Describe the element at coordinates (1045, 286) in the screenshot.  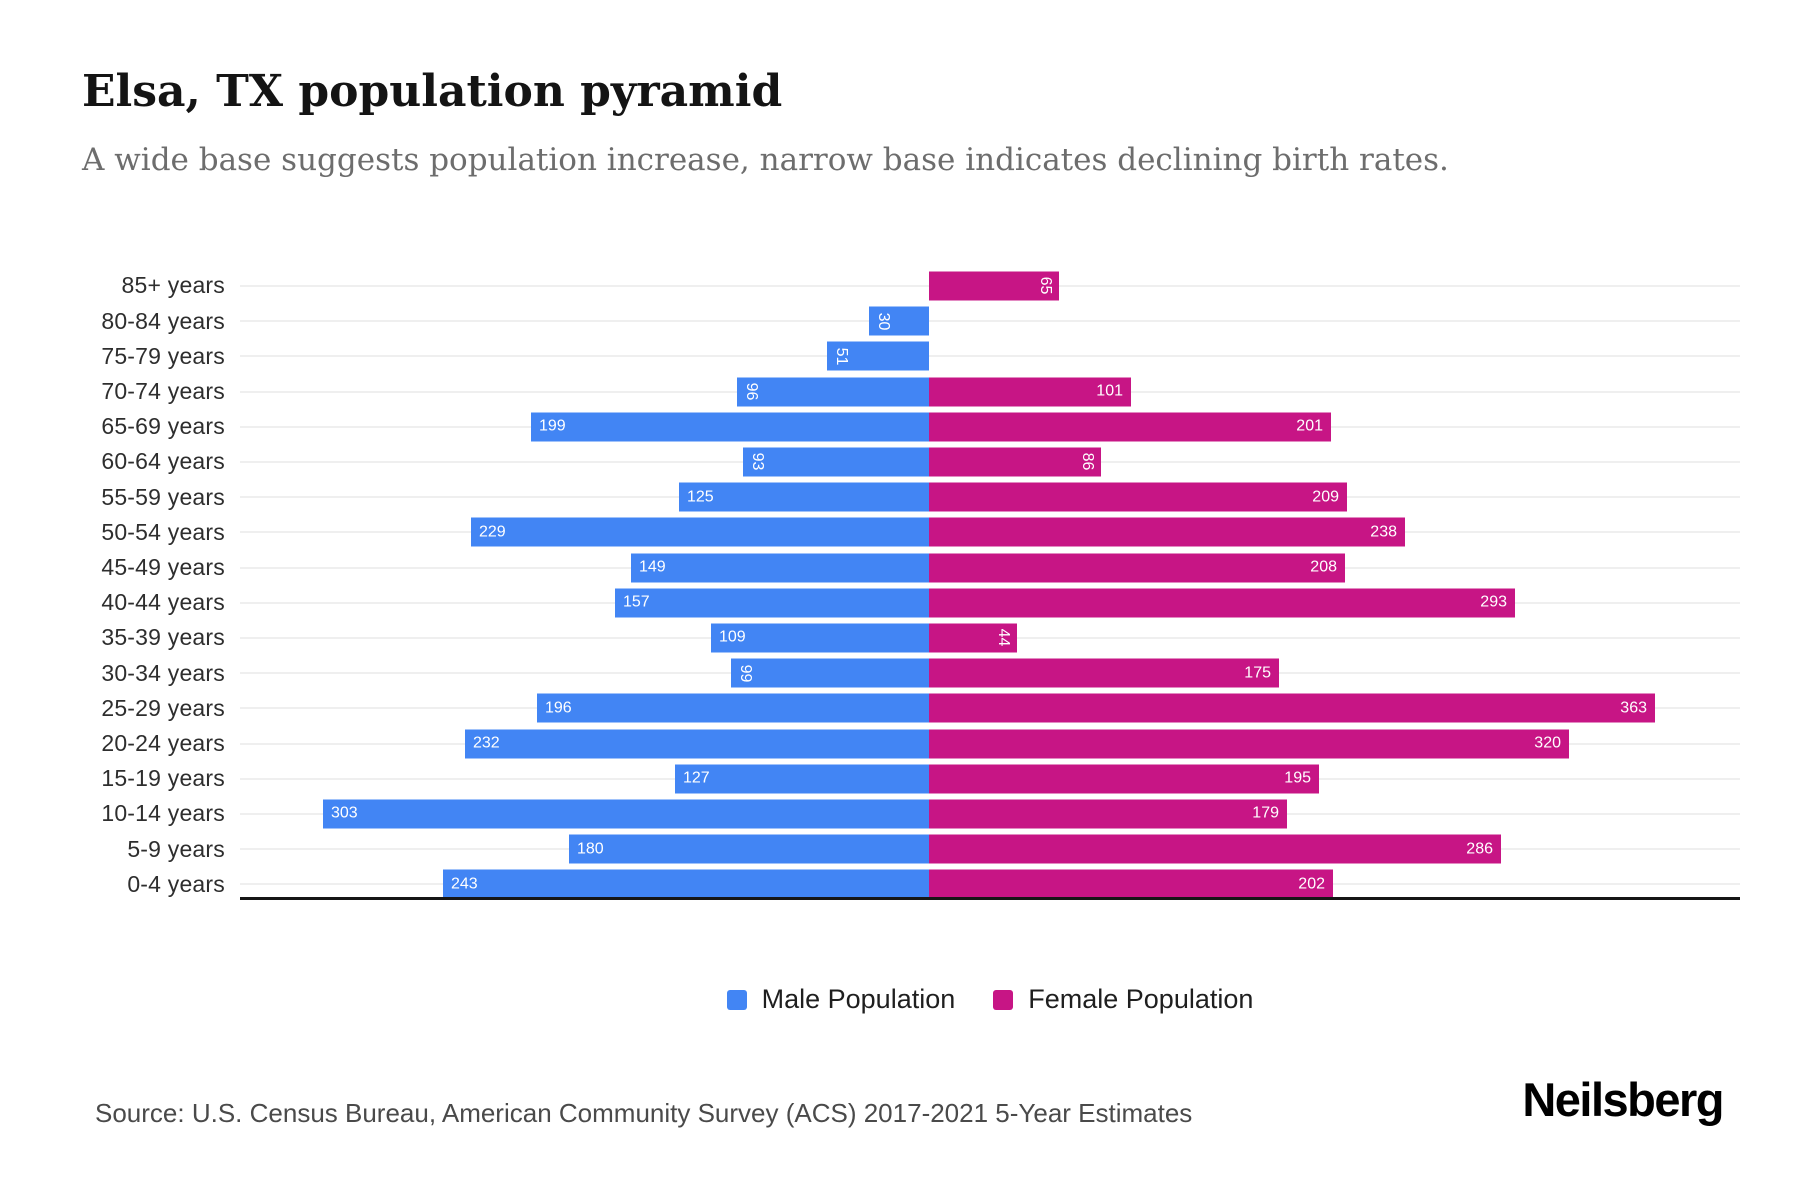
I see `female-bar-value: 65` at that location.